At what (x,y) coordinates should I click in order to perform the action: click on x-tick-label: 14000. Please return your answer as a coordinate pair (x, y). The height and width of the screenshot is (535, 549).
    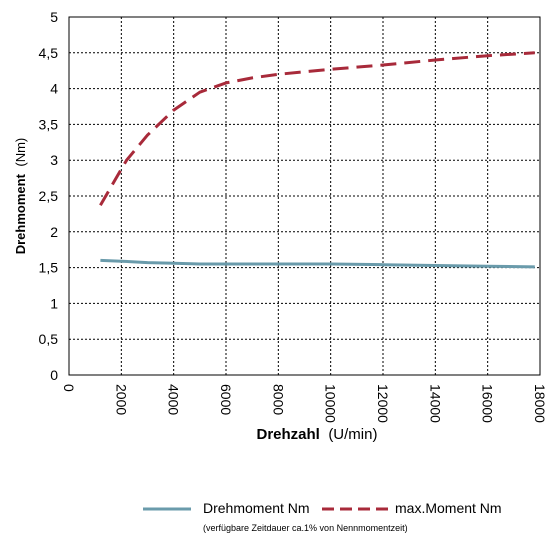
    Looking at the image, I should click on (435, 403).